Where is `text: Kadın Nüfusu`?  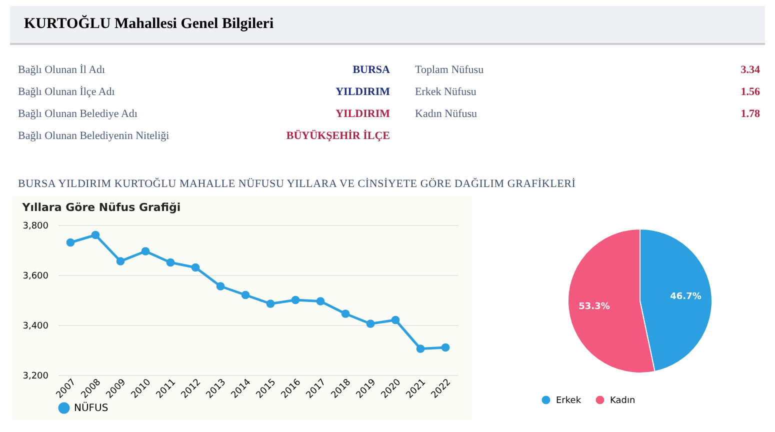
text: Kadın Nüfusu is located at coordinates (446, 114).